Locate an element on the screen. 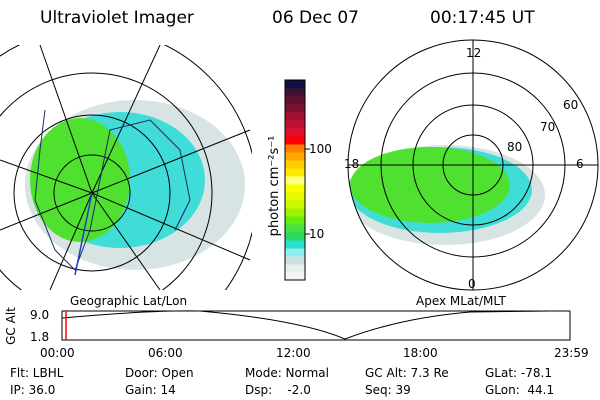  info-seq: Seq: 39 is located at coordinates (388, 390).